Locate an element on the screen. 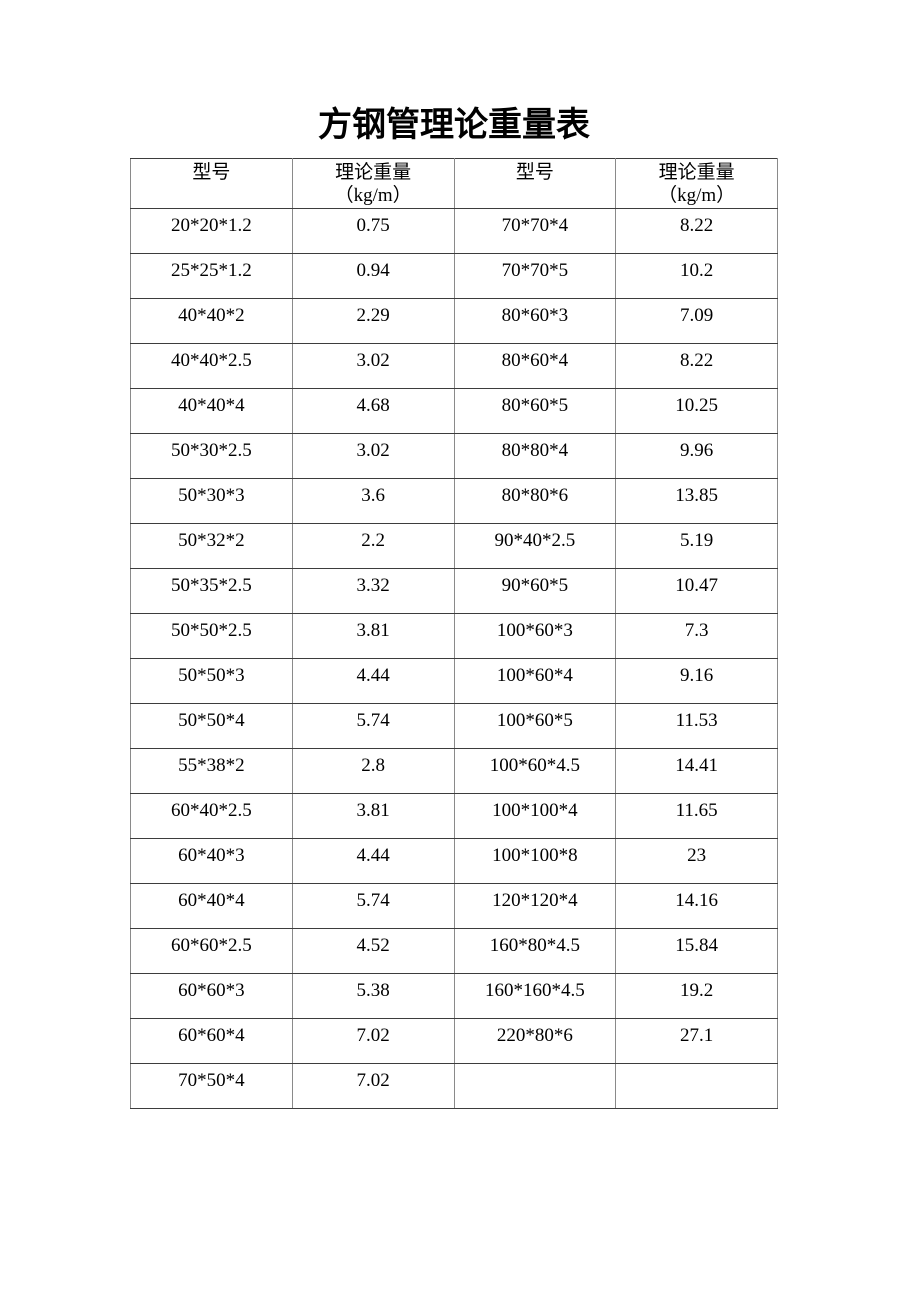  cell: 160*160*4.5 is located at coordinates (535, 996).